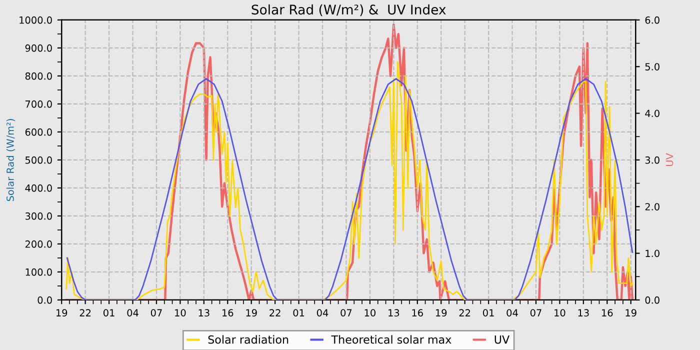 The image size is (700, 350). I want to click on y-tick-label: 700.0, so click(39, 104).